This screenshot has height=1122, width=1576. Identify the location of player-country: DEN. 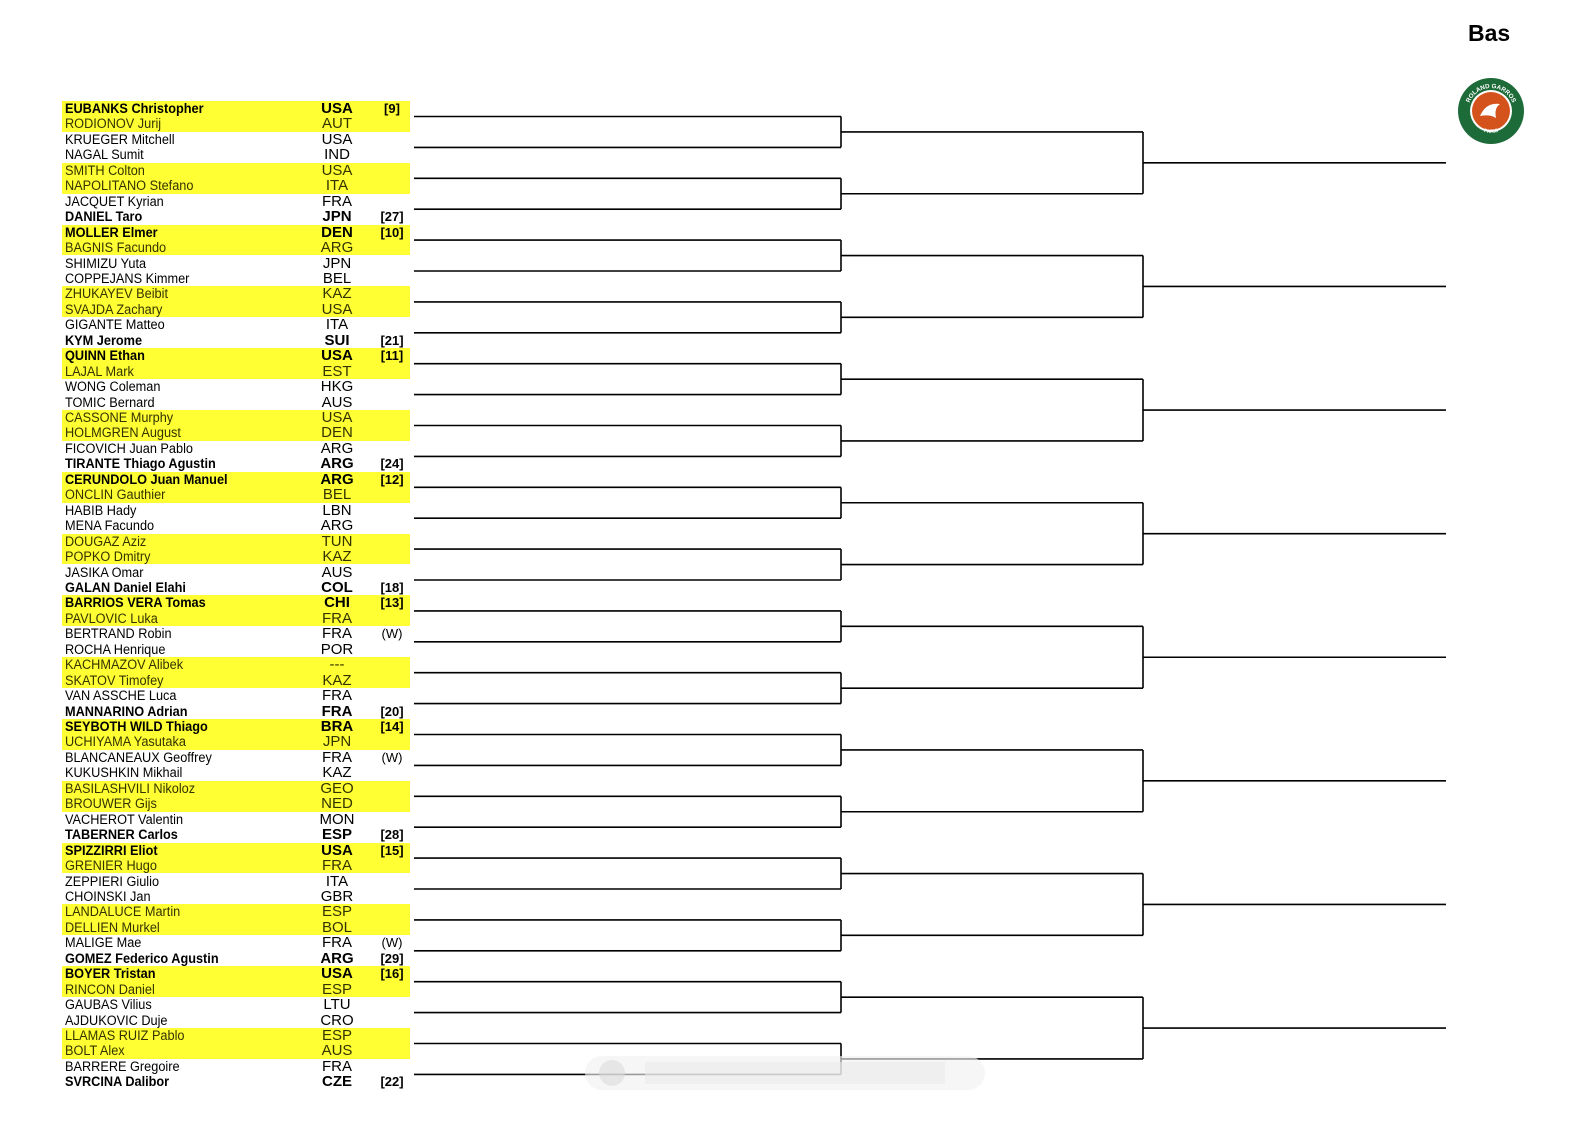
(337, 232).